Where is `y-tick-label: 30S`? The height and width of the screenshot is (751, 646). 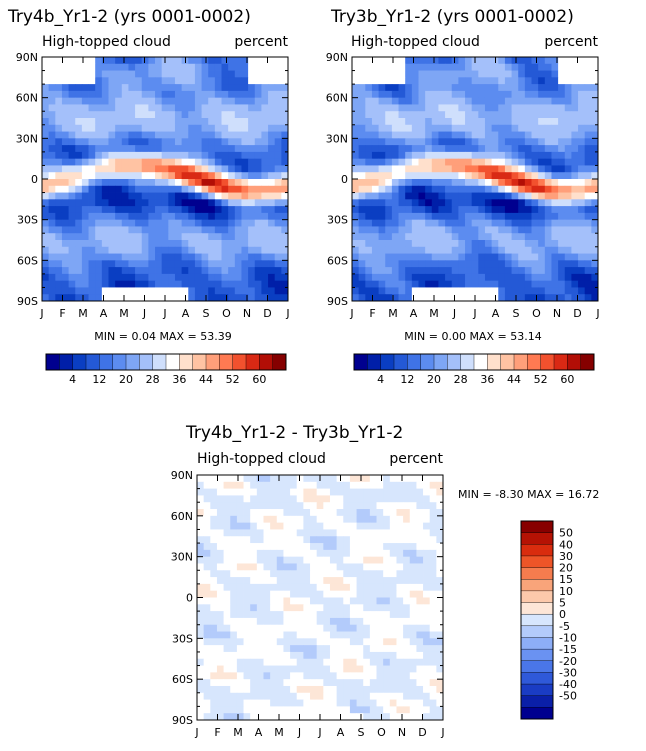 y-tick-label: 30S is located at coordinates (337, 220).